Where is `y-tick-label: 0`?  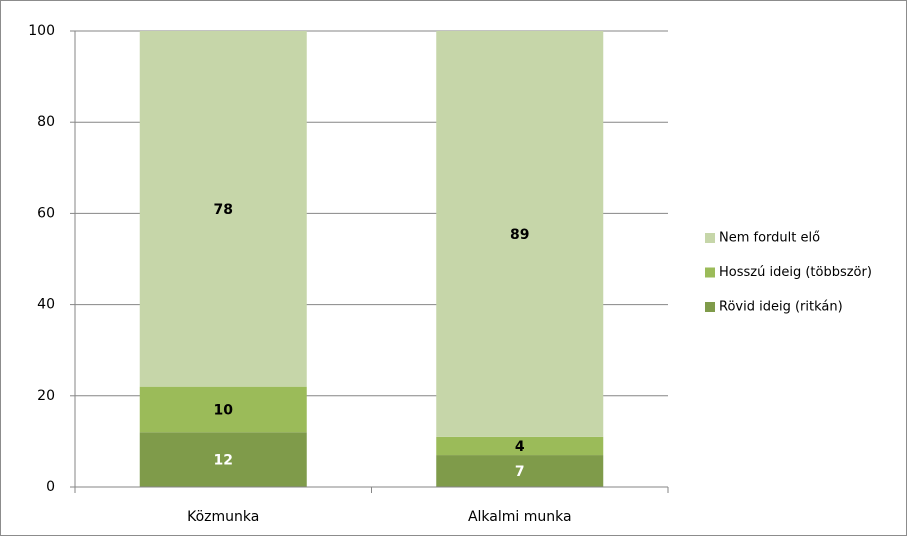 y-tick-label: 0 is located at coordinates (50, 487).